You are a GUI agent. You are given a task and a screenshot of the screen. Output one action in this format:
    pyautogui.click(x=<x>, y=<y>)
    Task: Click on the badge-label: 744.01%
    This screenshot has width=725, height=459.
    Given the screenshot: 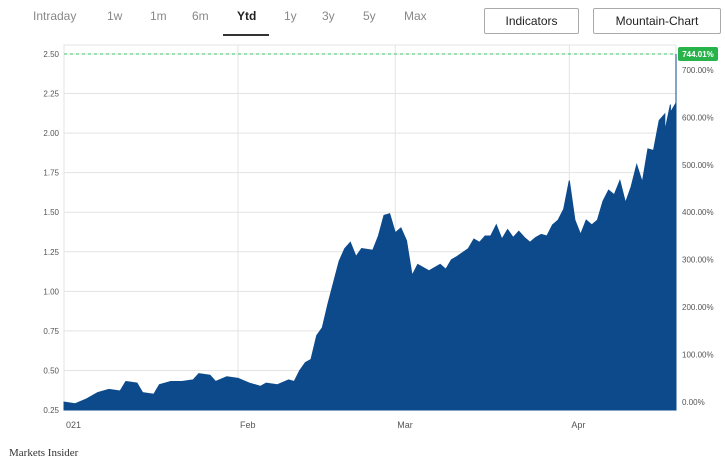 What is the action you would take?
    pyautogui.click(x=698, y=54)
    